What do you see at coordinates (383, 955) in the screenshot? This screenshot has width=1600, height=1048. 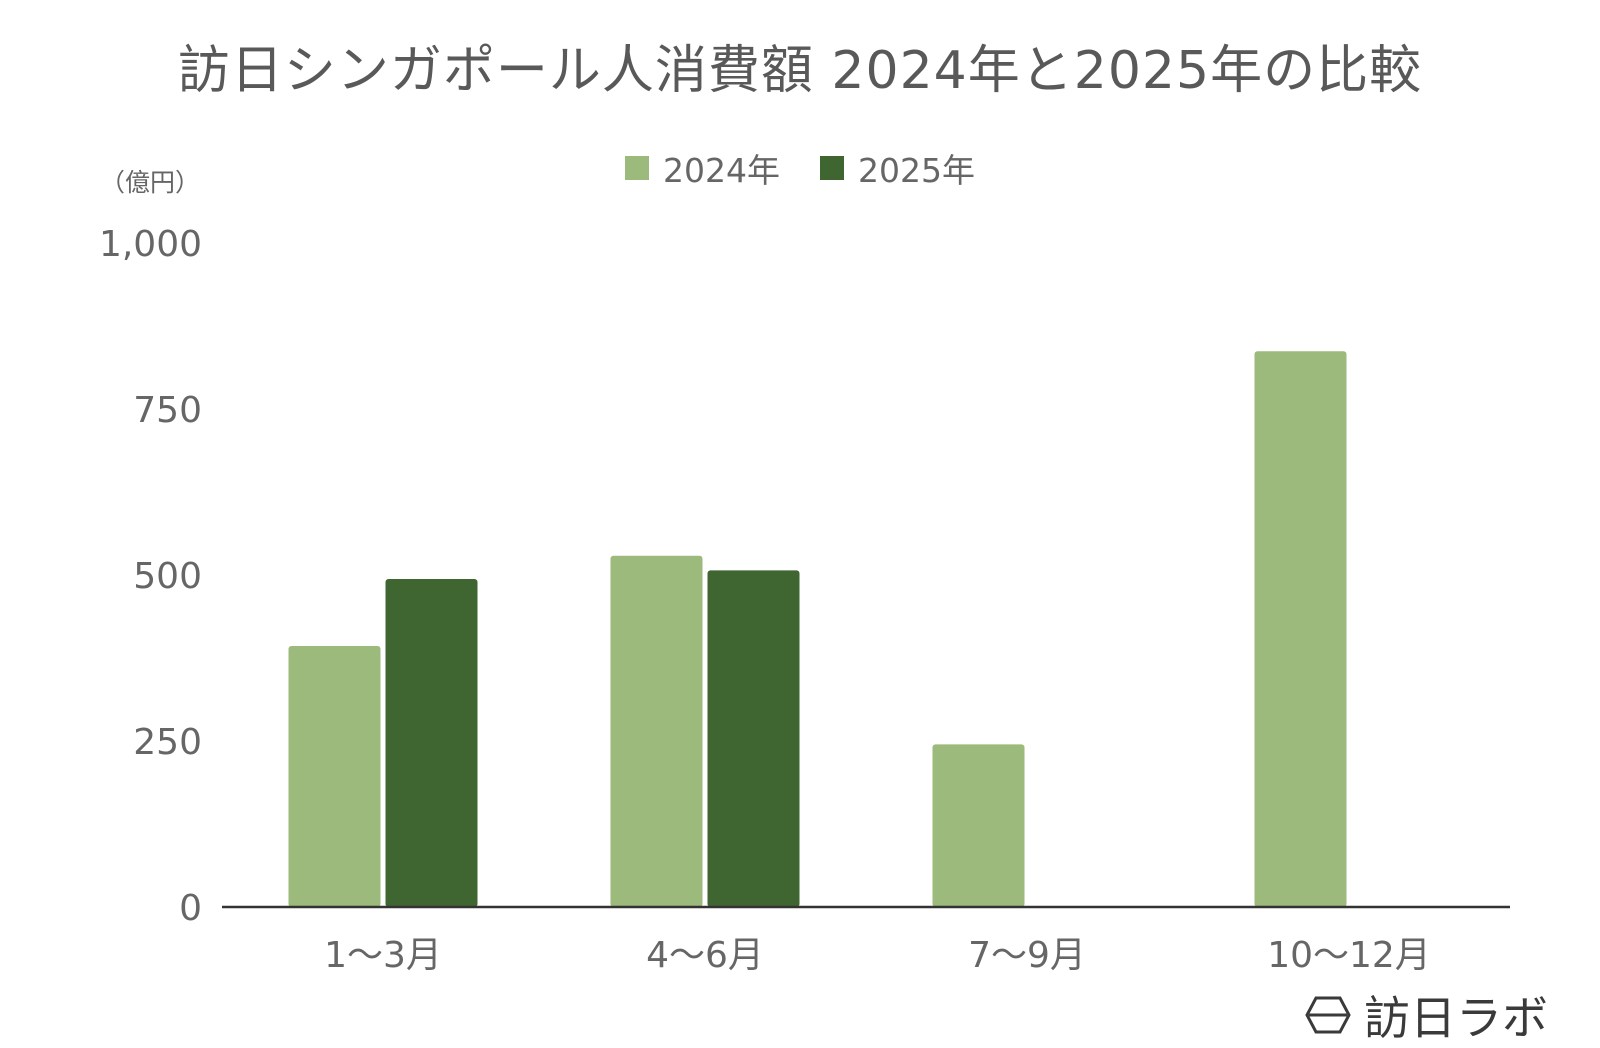 I see `x-category-label: 1〜3月` at bounding box center [383, 955].